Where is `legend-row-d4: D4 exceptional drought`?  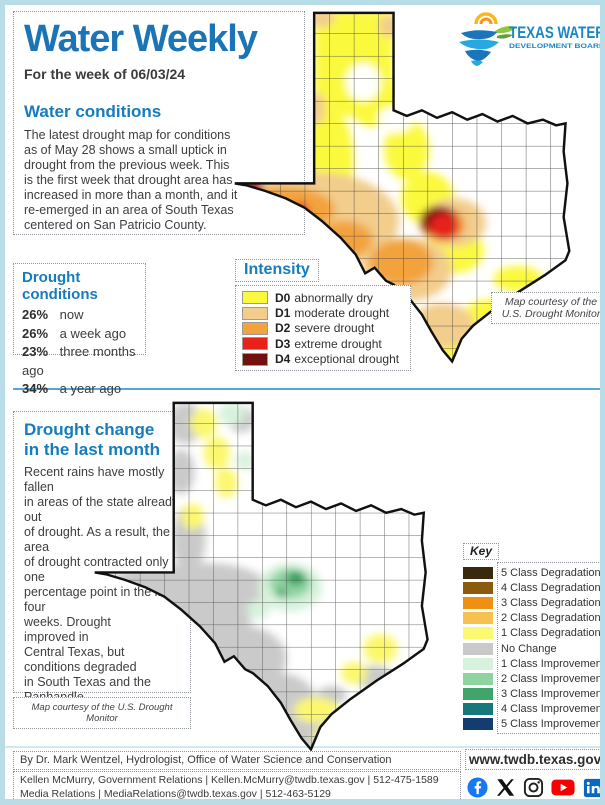
legend-row-d4: D4 exceptional drought is located at coordinates (323, 359).